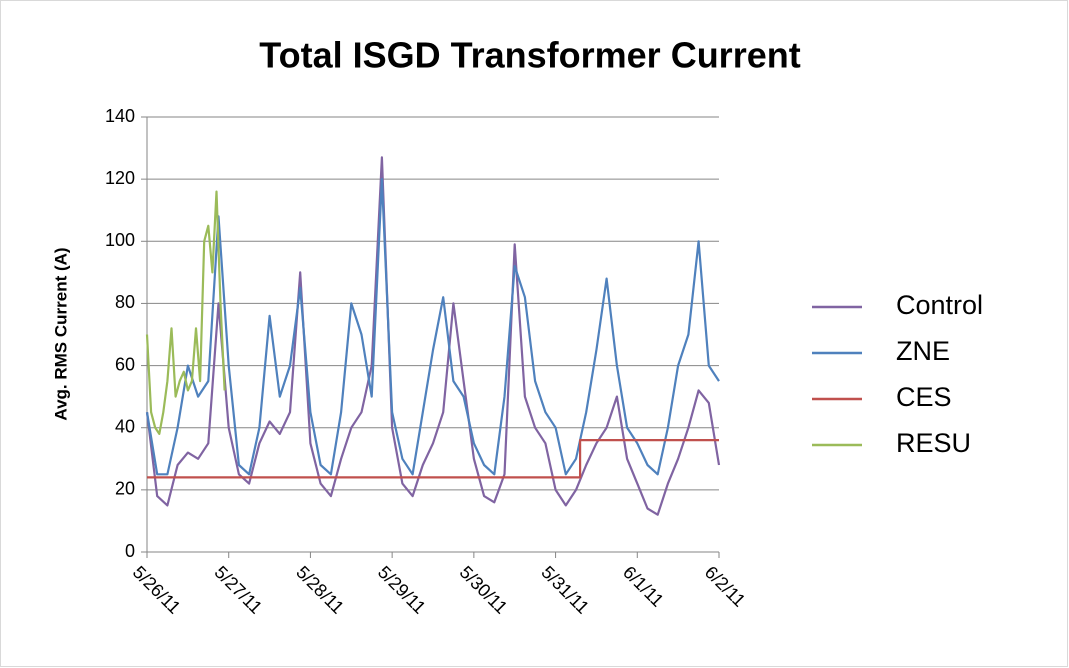 The width and height of the screenshot is (1069, 668). I want to click on y-tick-label: 0, so click(130, 551).